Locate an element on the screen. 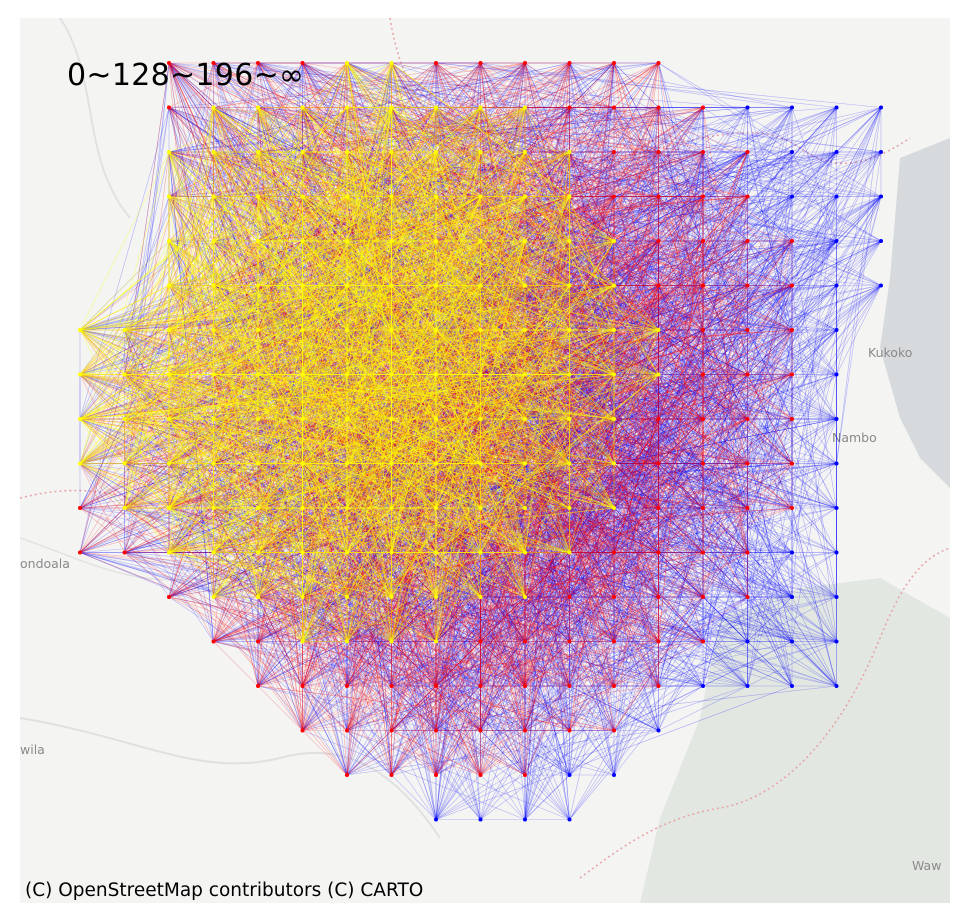  lake-water-lower is located at coordinates (795, 740).